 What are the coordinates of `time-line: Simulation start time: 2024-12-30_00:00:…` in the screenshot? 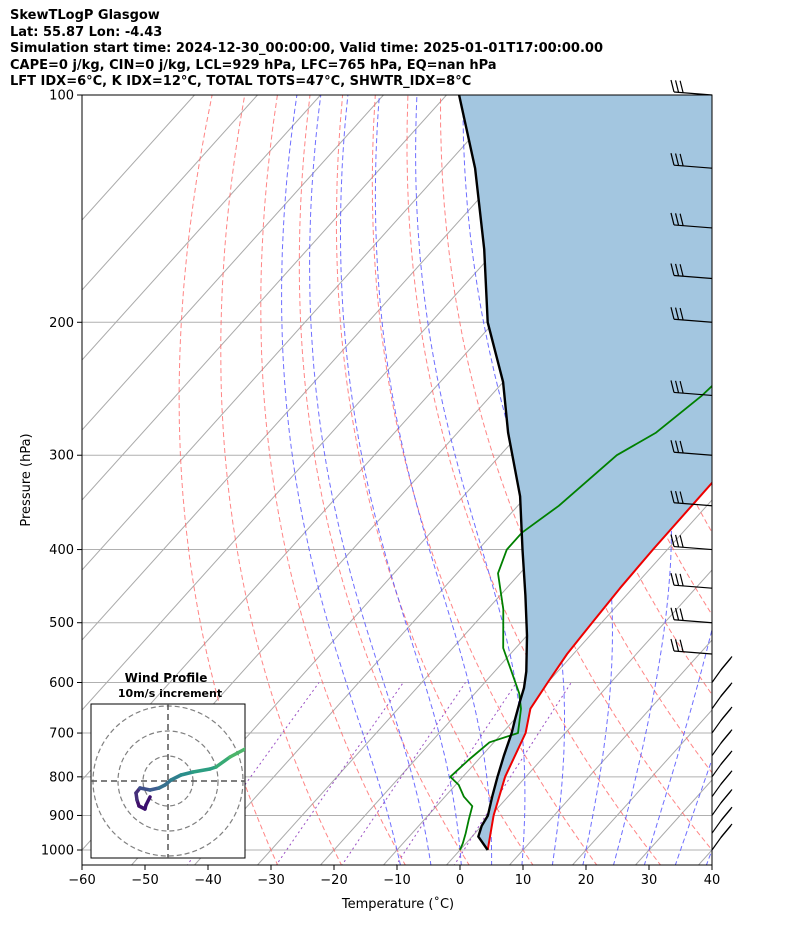 It's located at (306, 48).